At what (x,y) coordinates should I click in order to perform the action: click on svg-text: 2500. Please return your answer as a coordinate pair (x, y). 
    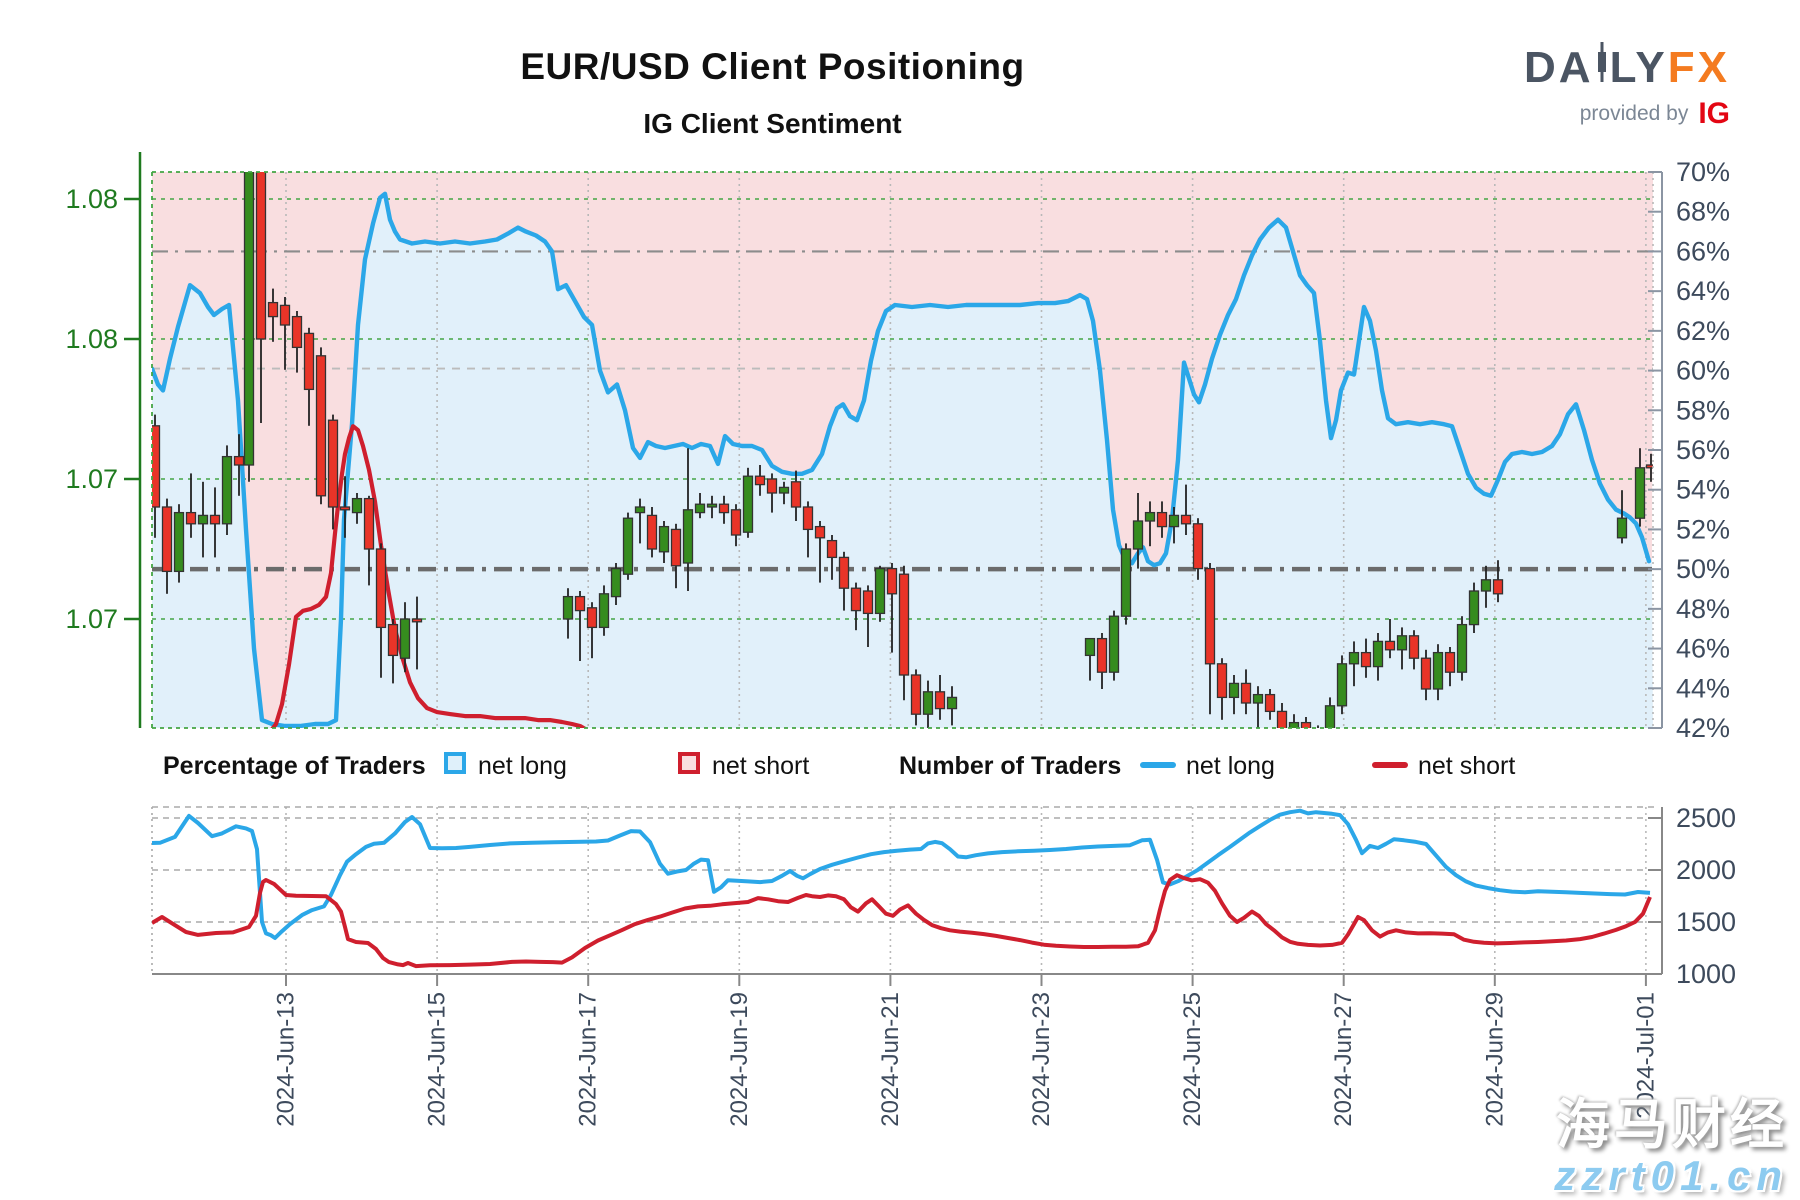
    Looking at the image, I should click on (1706, 818).